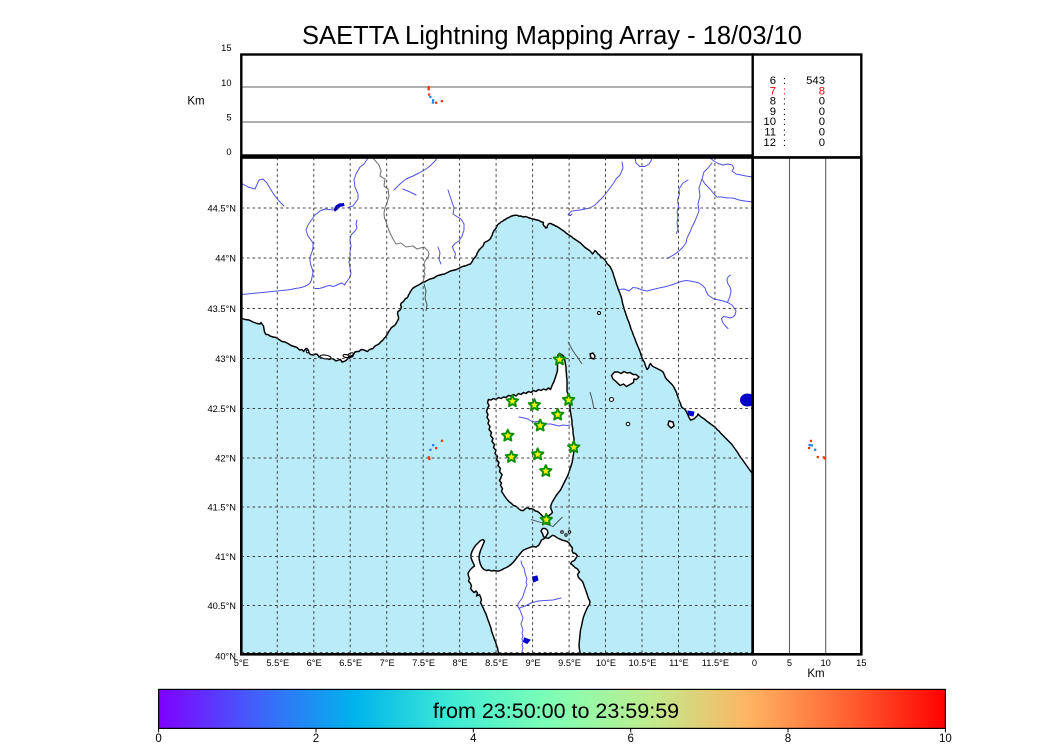 This screenshot has width=1050, height=755. Describe the element at coordinates (773, 91) in the screenshot. I see `svg-text: 7` at that location.